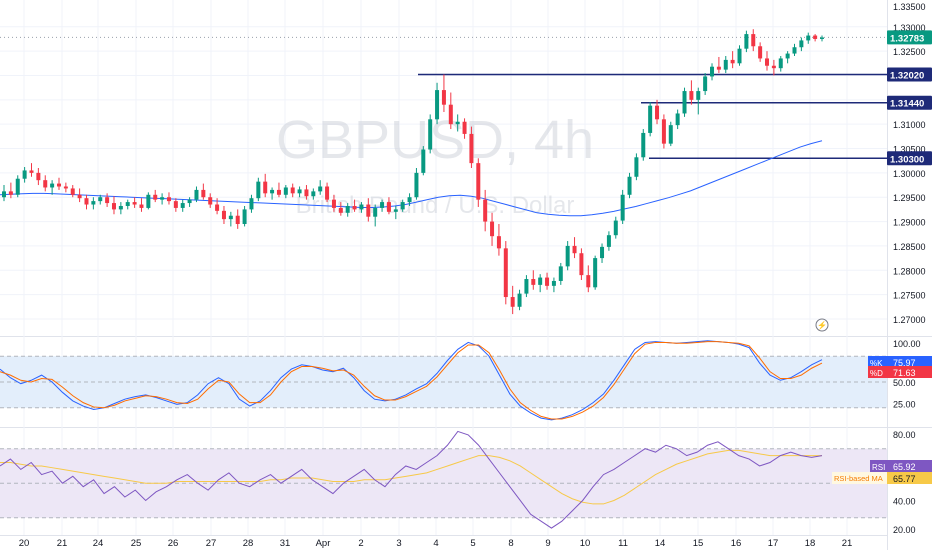  I want to click on stoch-legend-badge-bg, so click(877, 372).